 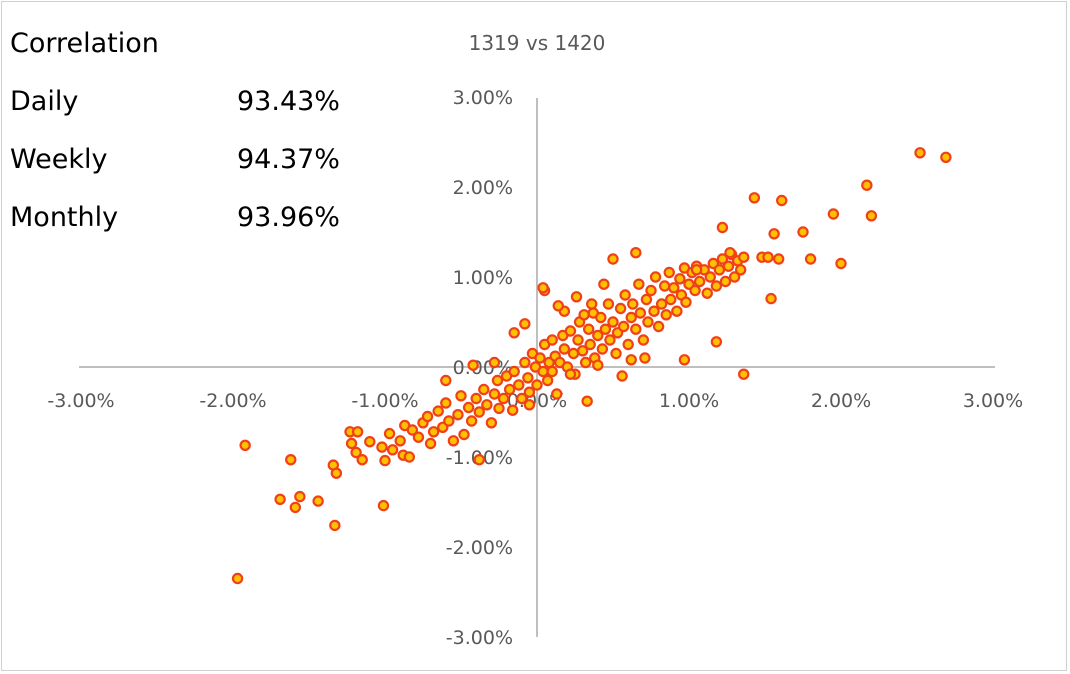 What do you see at coordinates (44, 101) in the screenshot?
I see `correlation-label: Daily` at bounding box center [44, 101].